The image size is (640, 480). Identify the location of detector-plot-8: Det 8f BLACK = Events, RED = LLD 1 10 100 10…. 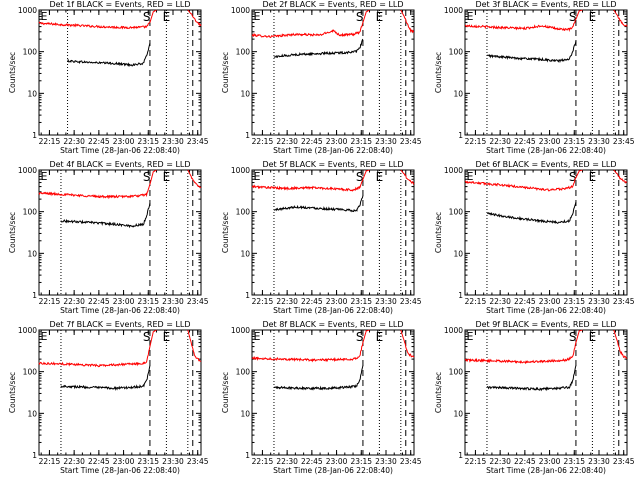
(321, 397).